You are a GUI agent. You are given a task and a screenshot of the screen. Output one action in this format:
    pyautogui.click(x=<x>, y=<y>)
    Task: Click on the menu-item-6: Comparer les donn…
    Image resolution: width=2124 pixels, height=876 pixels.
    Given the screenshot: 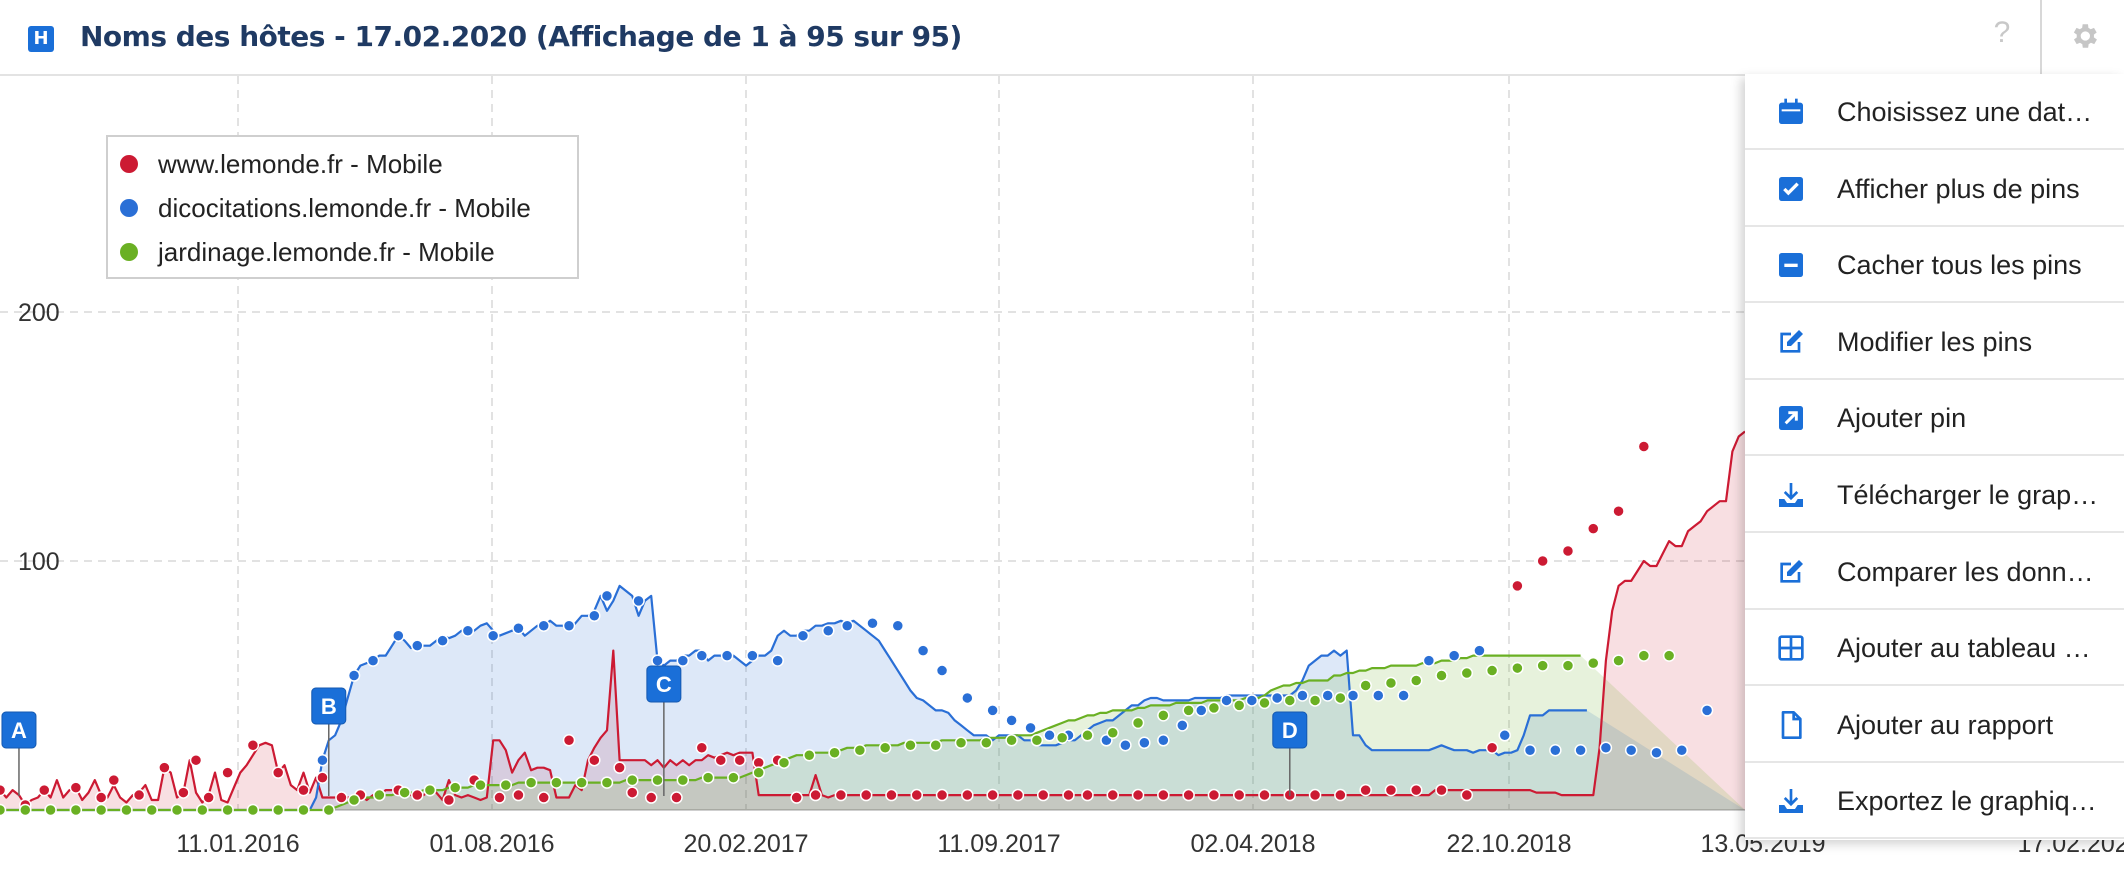 What is the action you would take?
    pyautogui.click(x=1934, y=572)
    